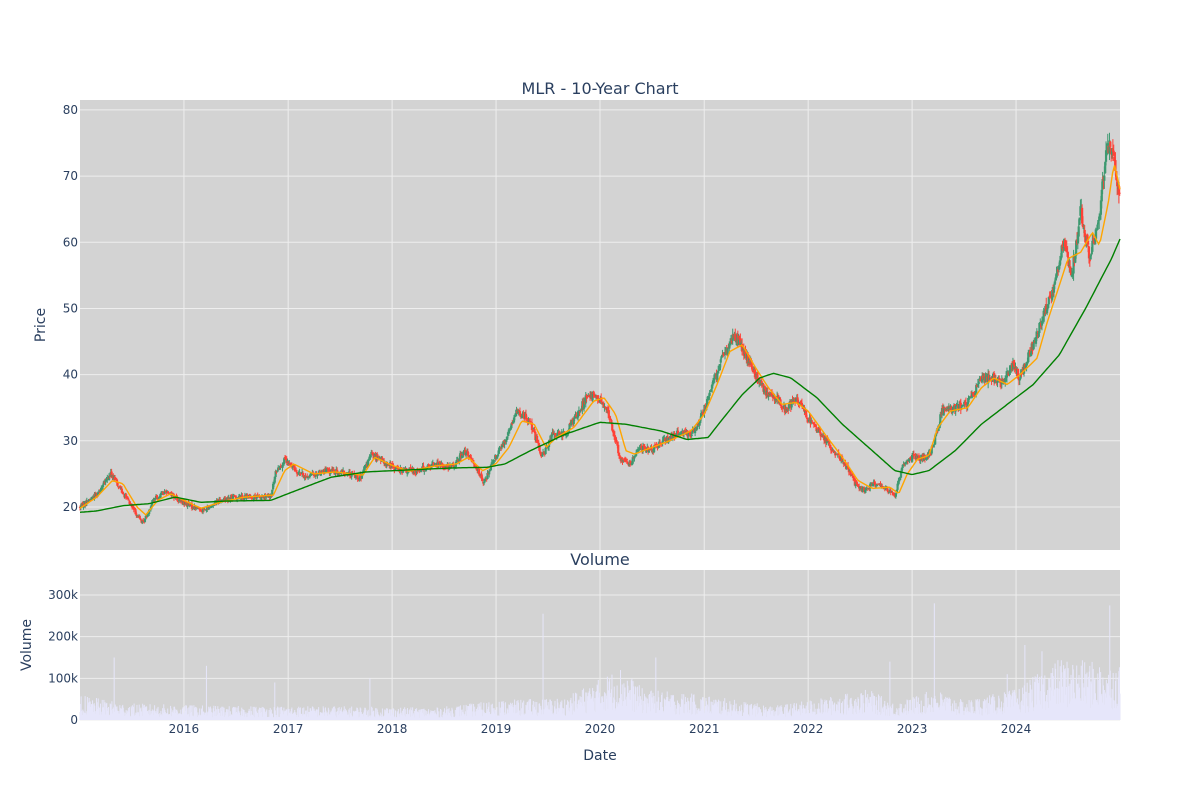 The image size is (1200, 800). I want to click on volume-tick-labels: 0 100k 200k 300k, so click(63, 657).